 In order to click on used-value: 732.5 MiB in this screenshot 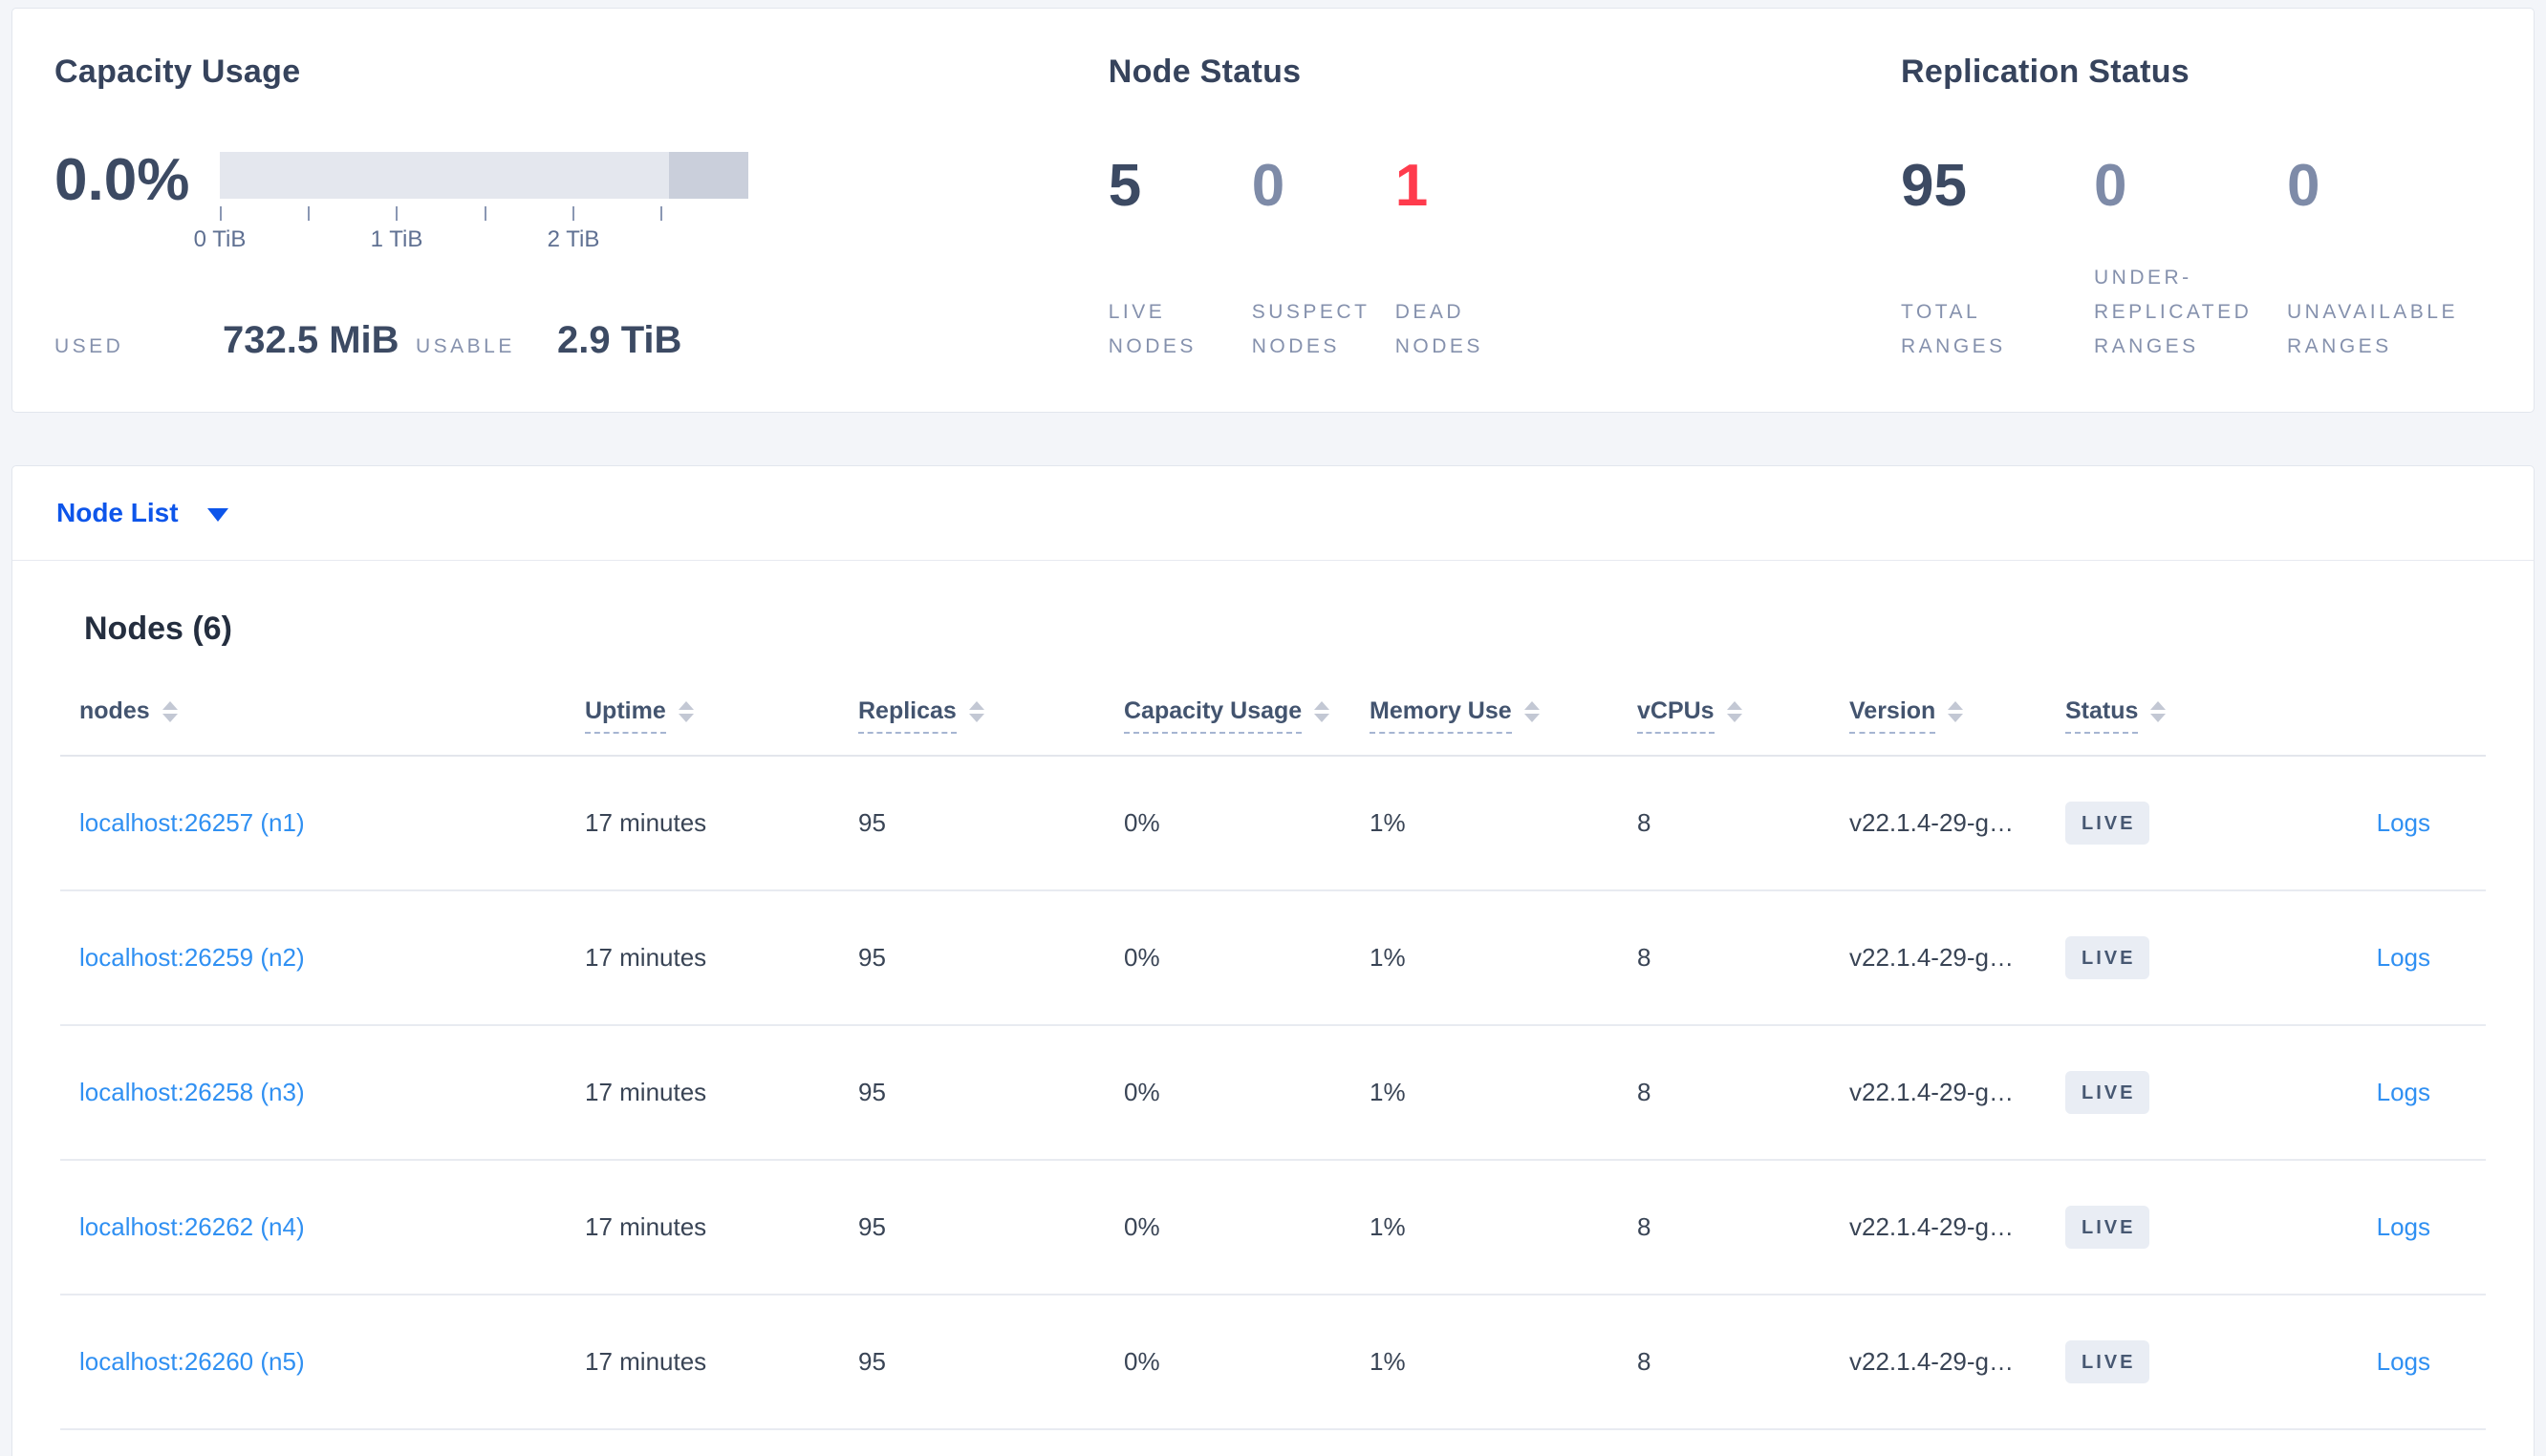, I will do `click(311, 340)`.